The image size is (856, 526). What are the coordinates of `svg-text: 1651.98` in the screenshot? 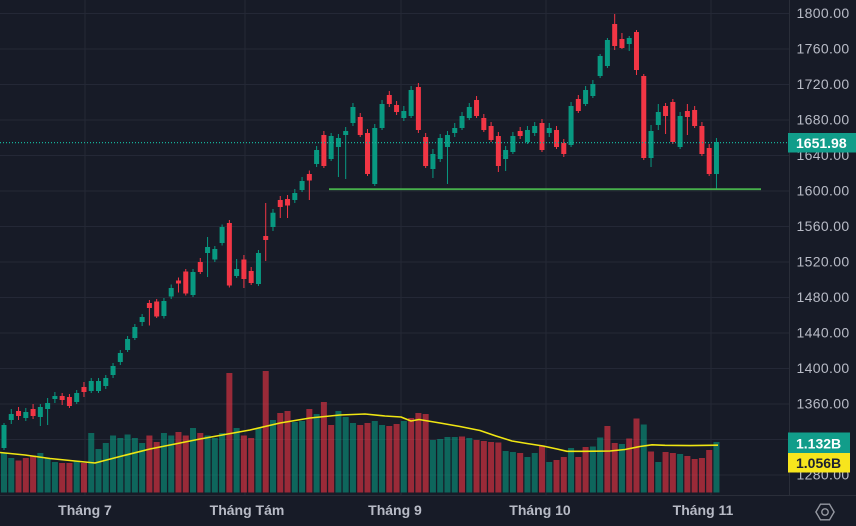 It's located at (821, 143).